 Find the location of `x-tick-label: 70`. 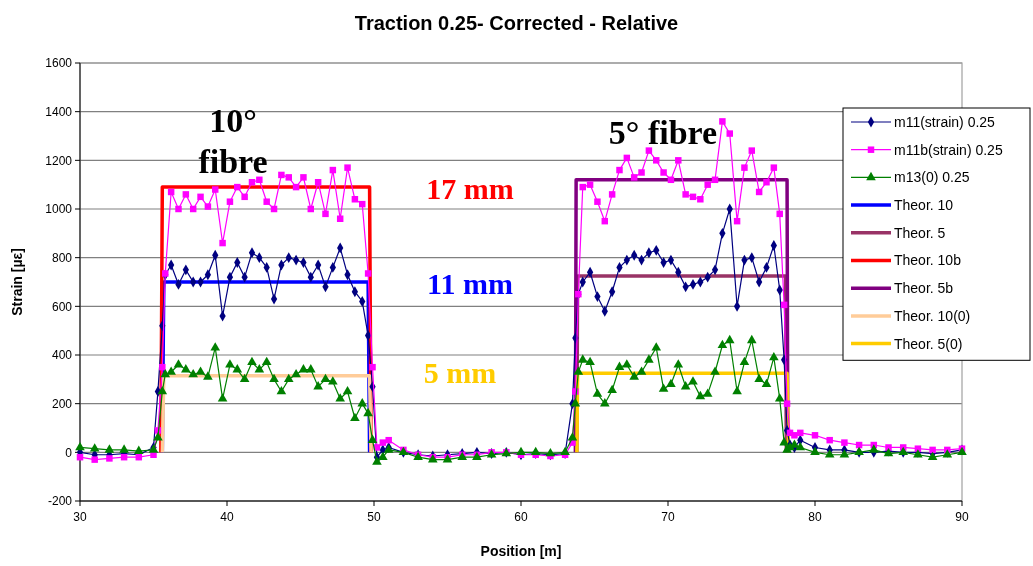

x-tick-label: 70 is located at coordinates (668, 517).